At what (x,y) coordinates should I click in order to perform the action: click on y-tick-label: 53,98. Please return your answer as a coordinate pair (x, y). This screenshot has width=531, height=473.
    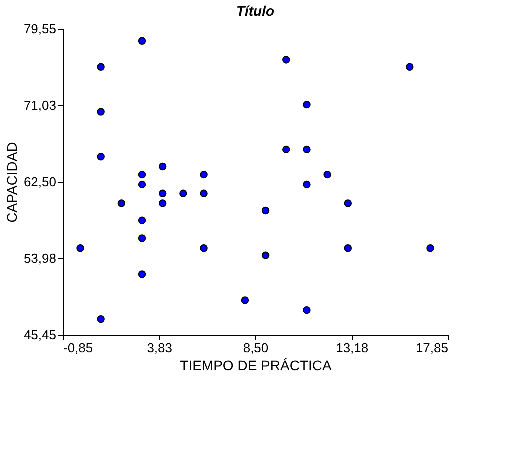
    Looking at the image, I should click on (40, 258).